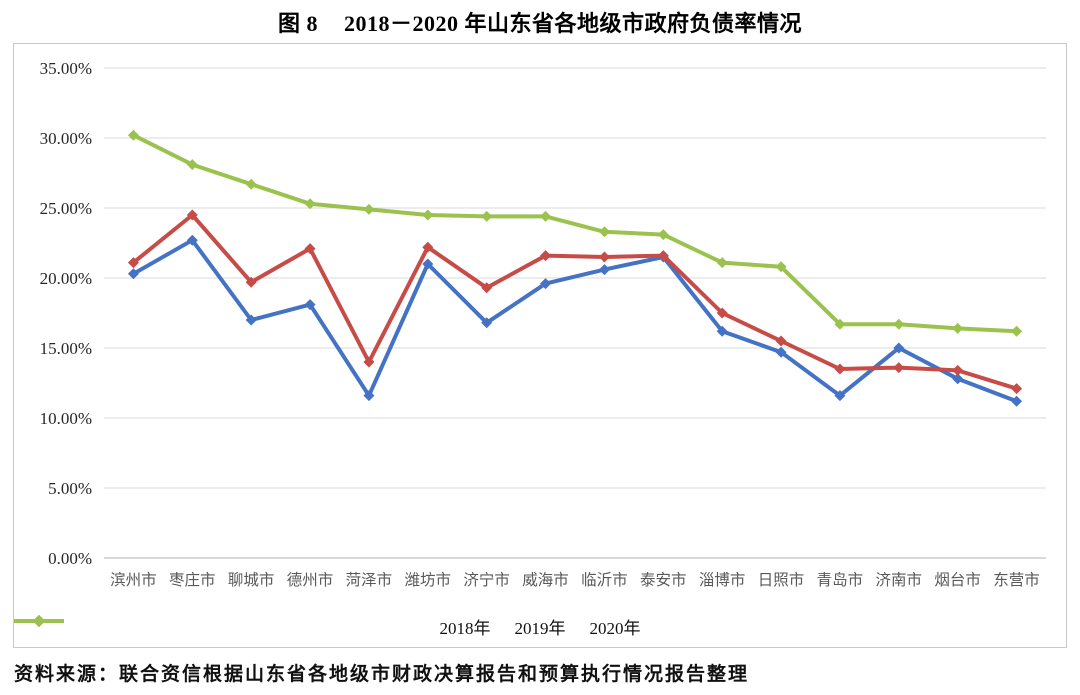  What do you see at coordinates (428, 580) in the screenshot?
I see `x-tick-label: 潍坊市` at bounding box center [428, 580].